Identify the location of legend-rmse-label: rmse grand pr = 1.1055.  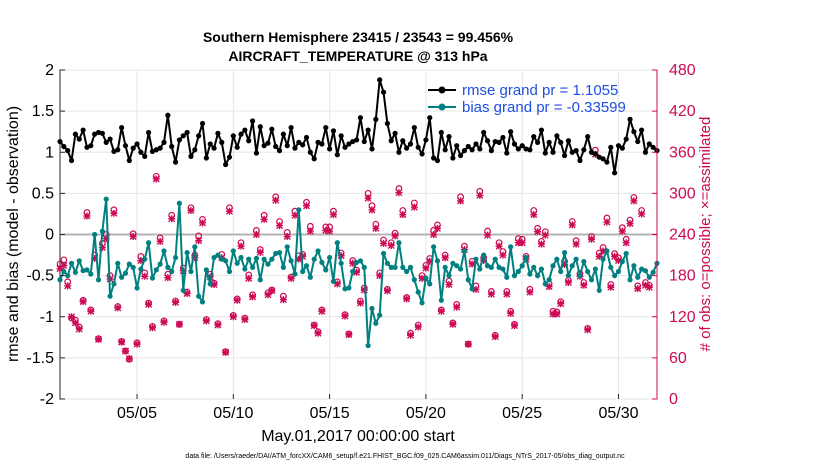
(540, 90).